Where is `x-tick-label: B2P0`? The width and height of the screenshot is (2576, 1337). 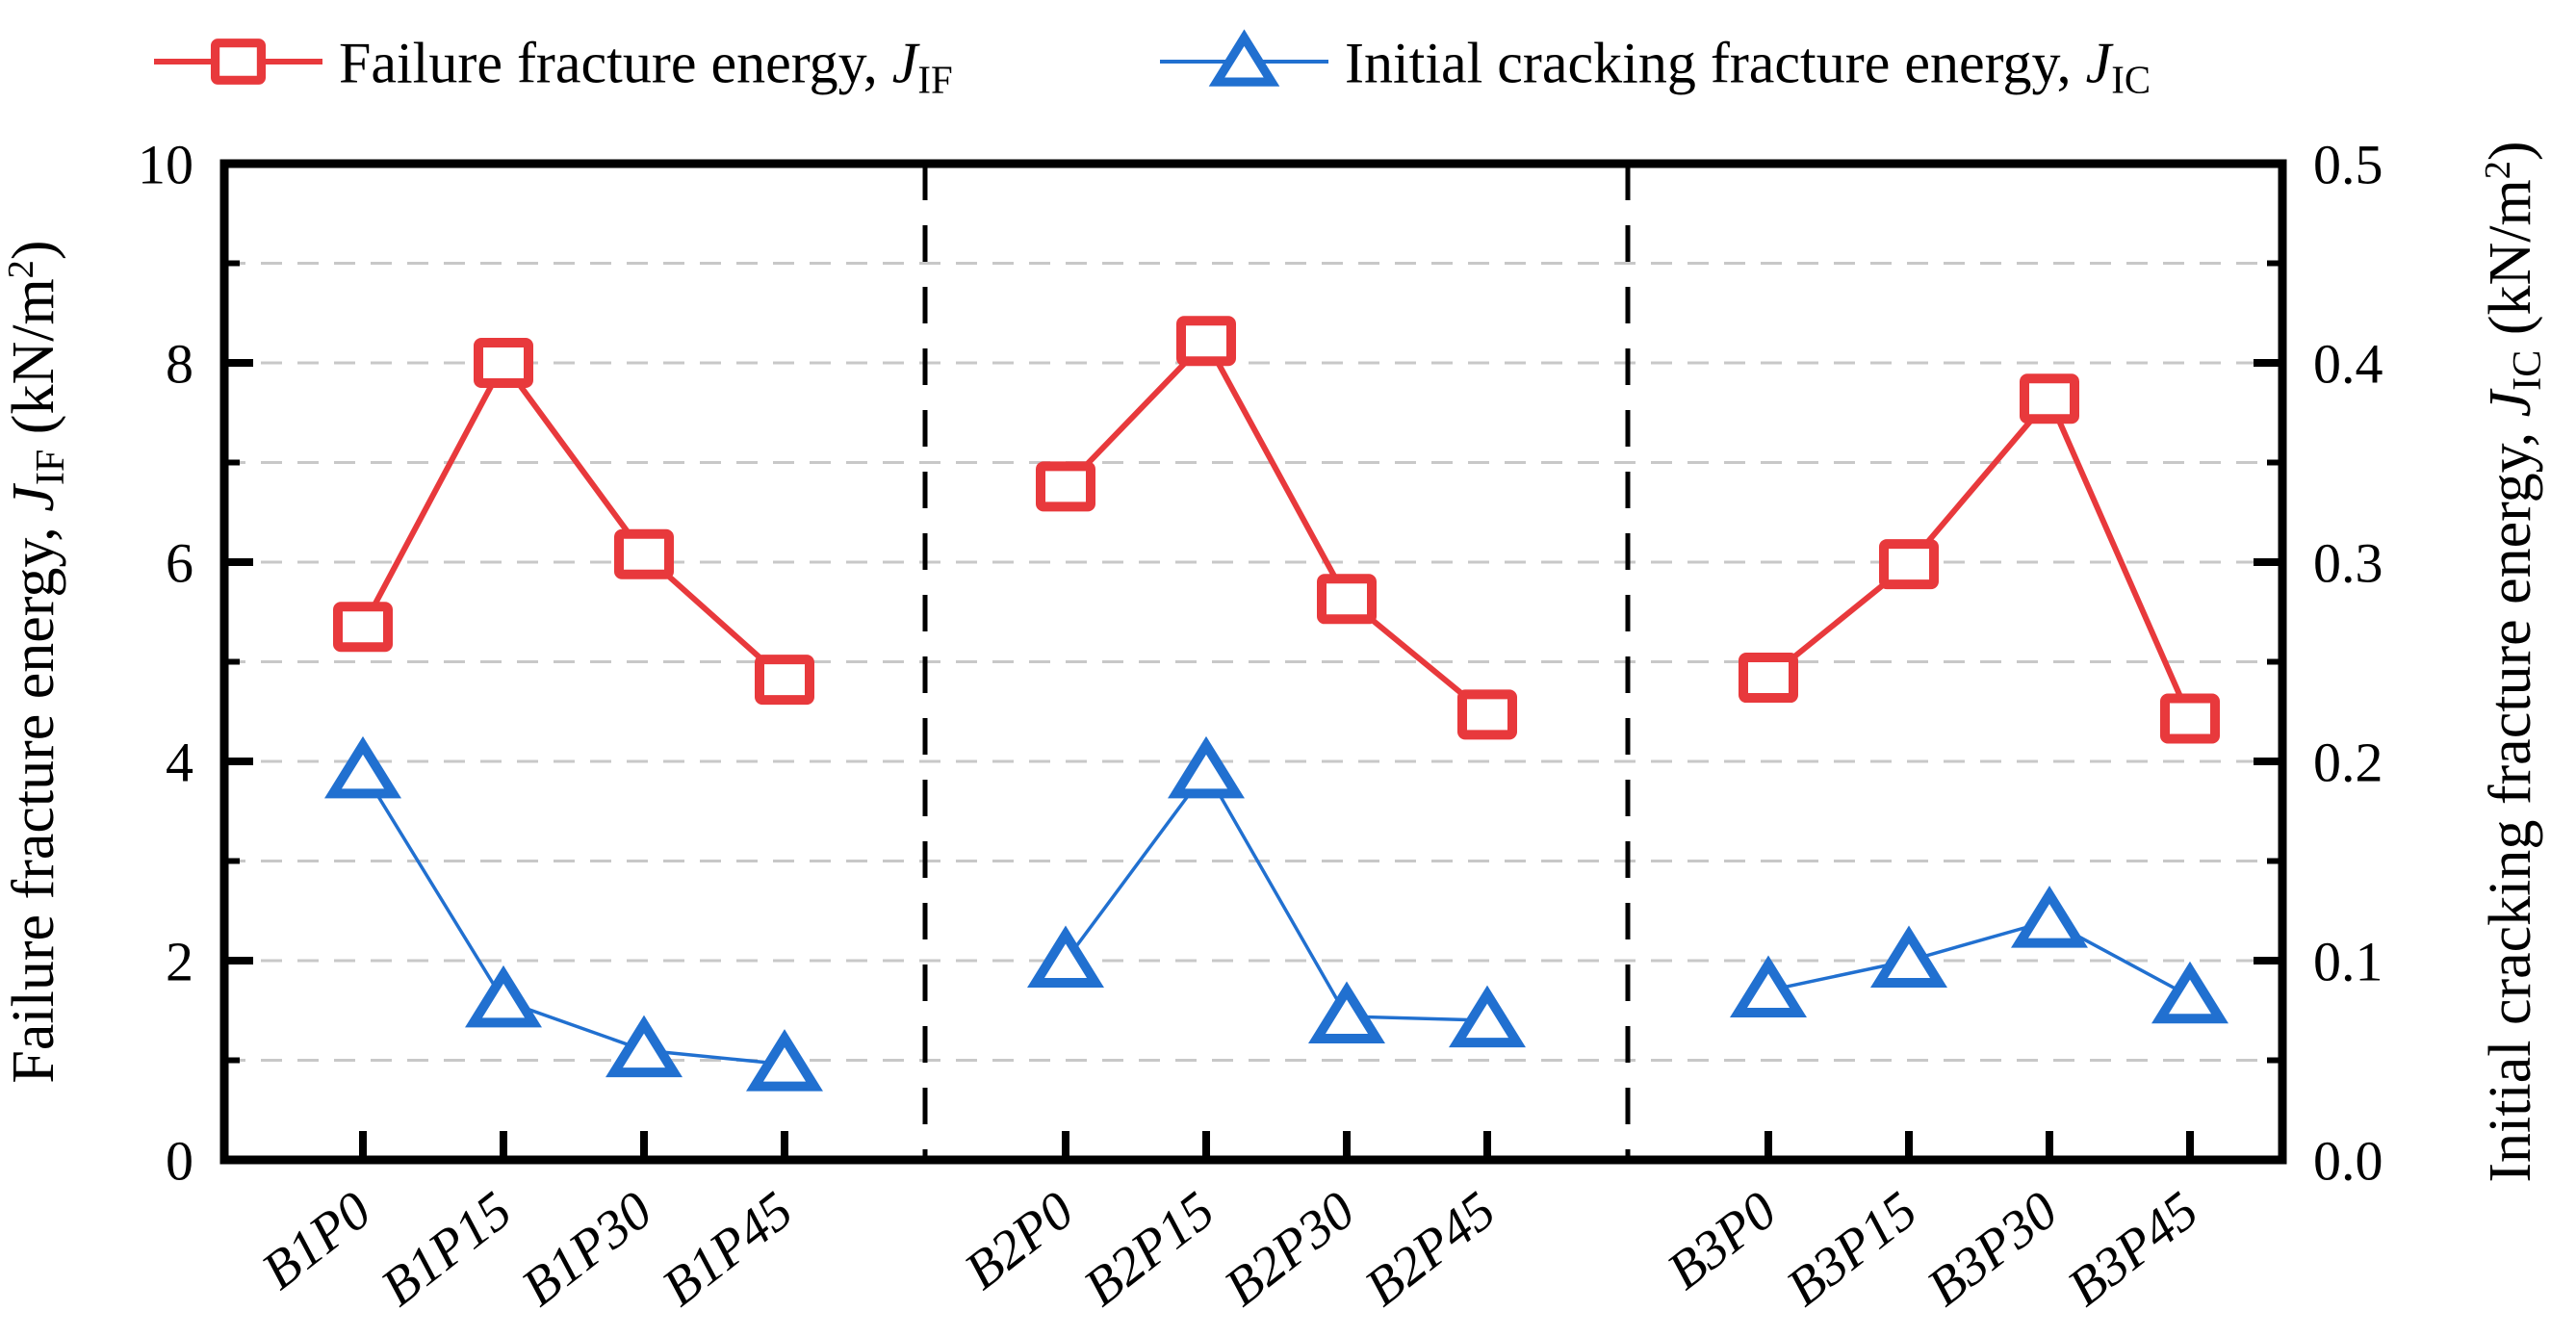
x-tick-label: B2P0 is located at coordinates (1020, 1240).